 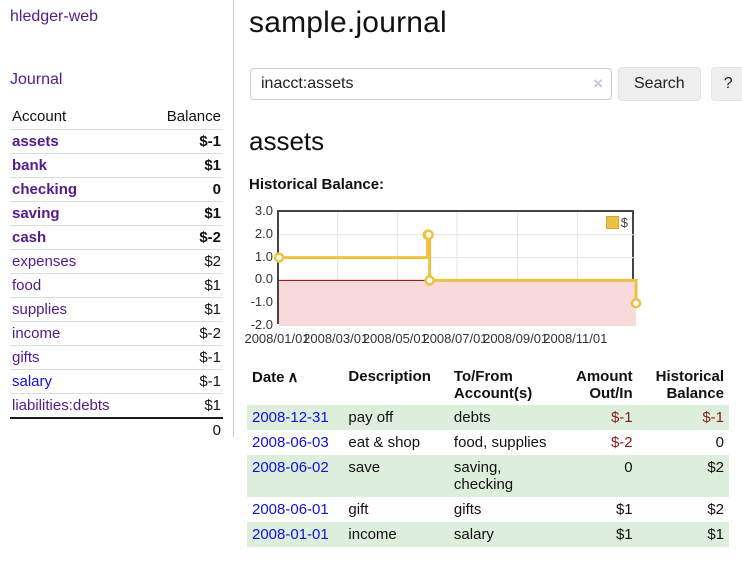 What do you see at coordinates (116, 285) in the screenshot?
I see `account-row: food $1` at bounding box center [116, 285].